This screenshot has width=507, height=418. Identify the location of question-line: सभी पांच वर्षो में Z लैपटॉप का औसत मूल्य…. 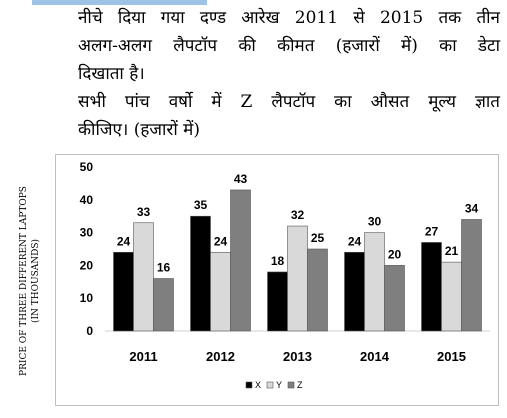
(289, 102).